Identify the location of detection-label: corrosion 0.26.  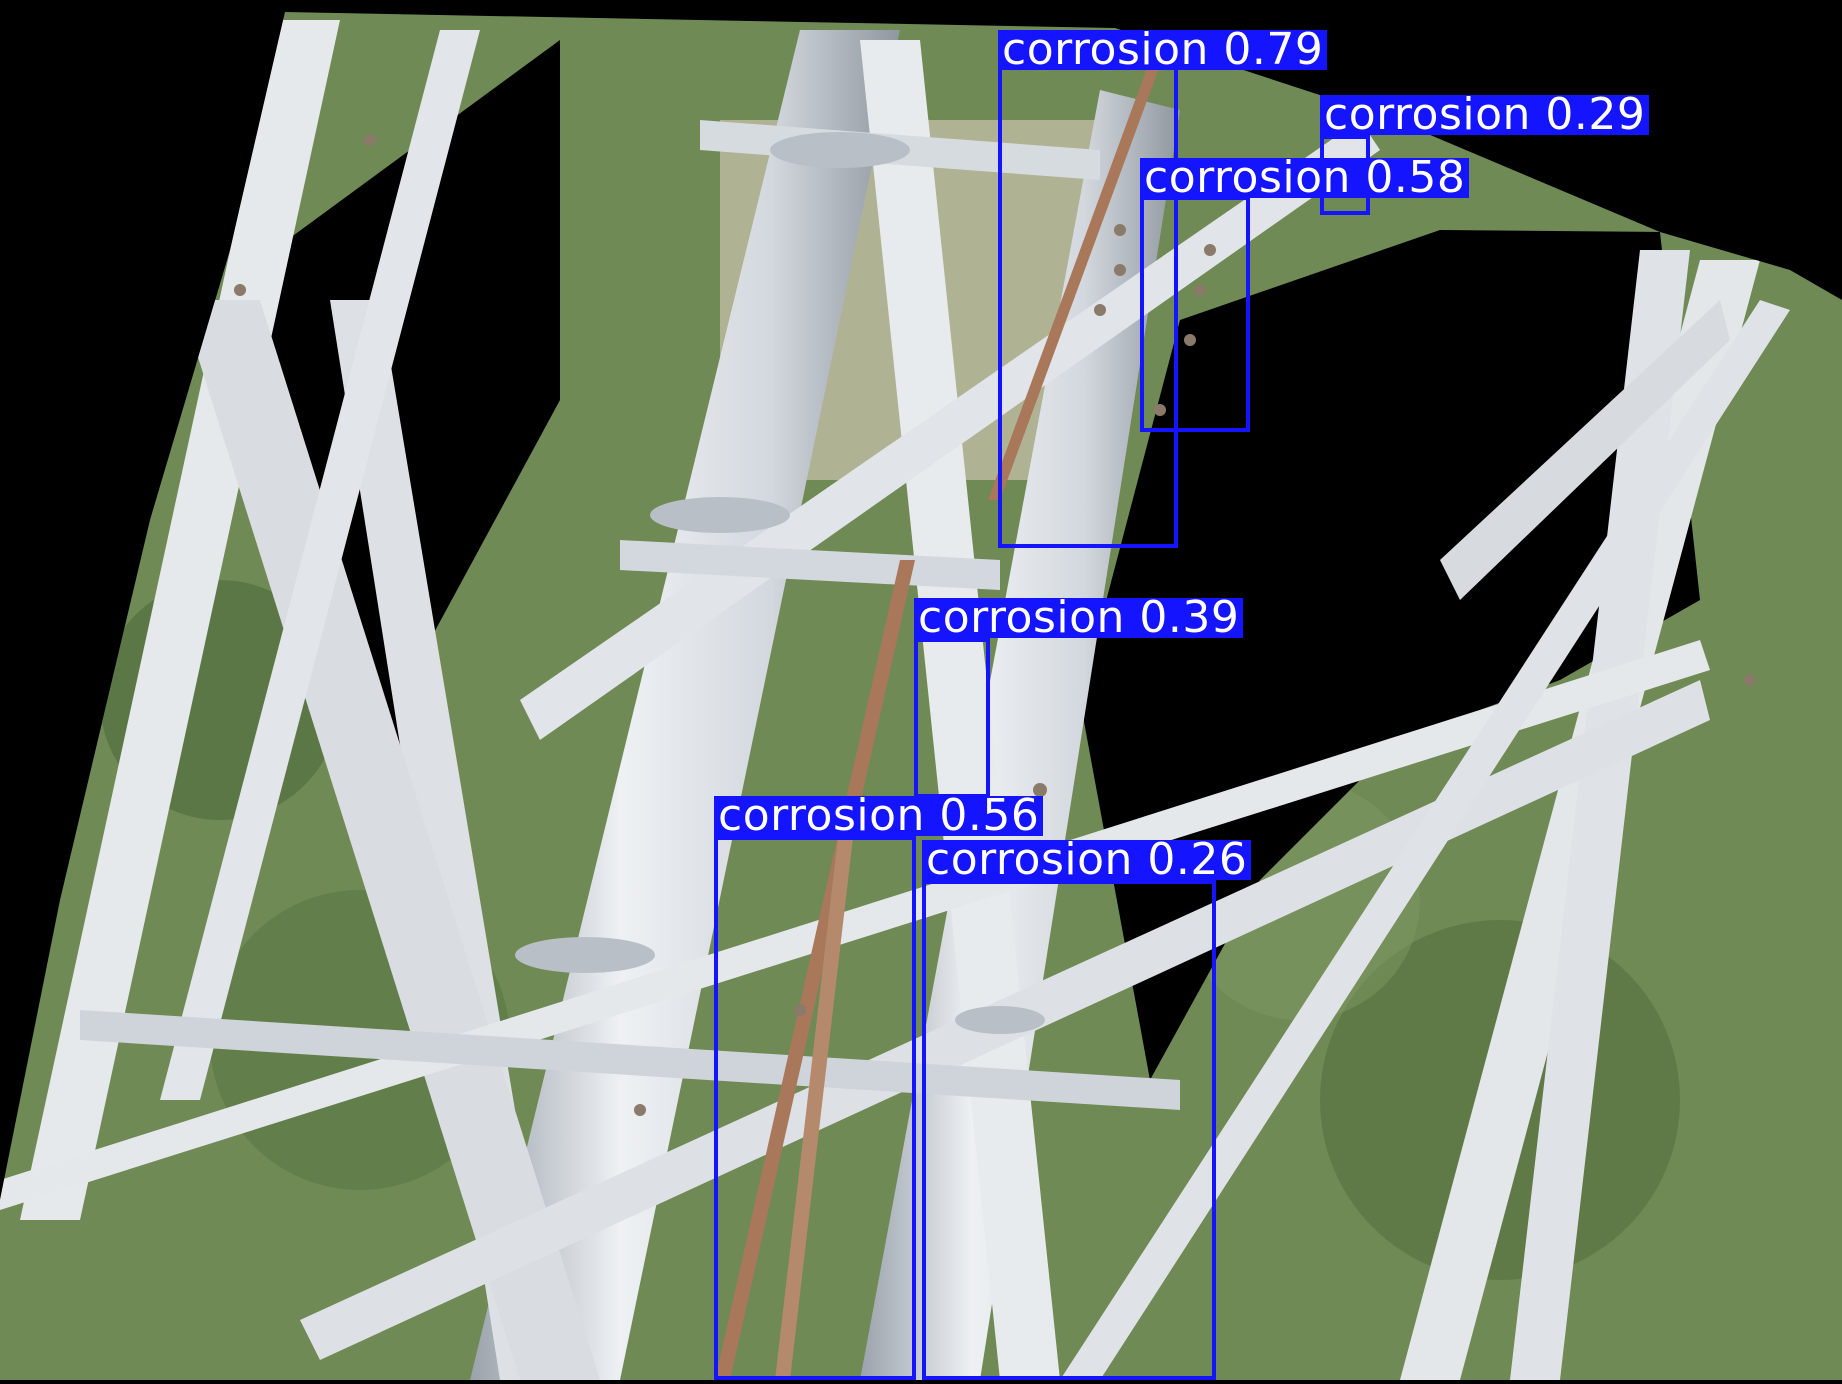
(1087, 860).